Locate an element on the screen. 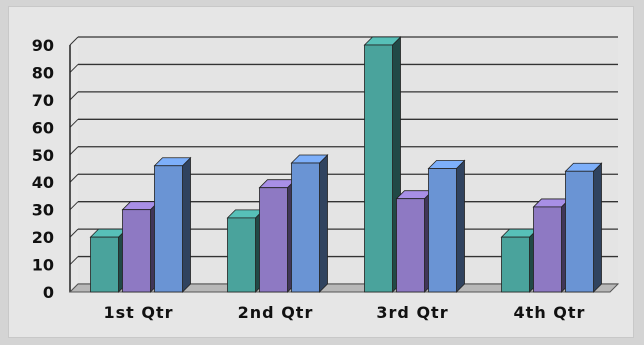 This screenshot has width=644, height=345. x-tick-label: 2nd Qtr is located at coordinates (276, 312).